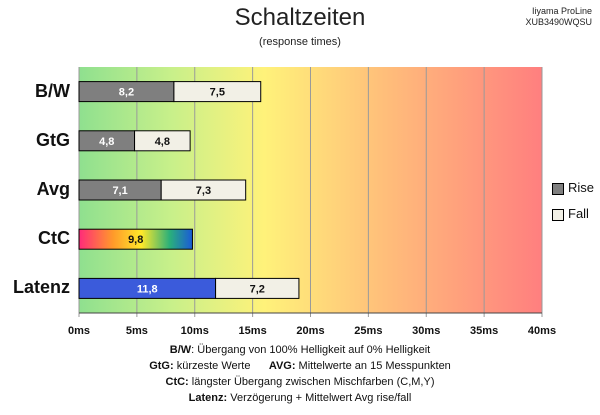 The width and height of the screenshot is (600, 415). What do you see at coordinates (558, 188) in the screenshot?
I see `legend-rise-swatch` at bounding box center [558, 188].